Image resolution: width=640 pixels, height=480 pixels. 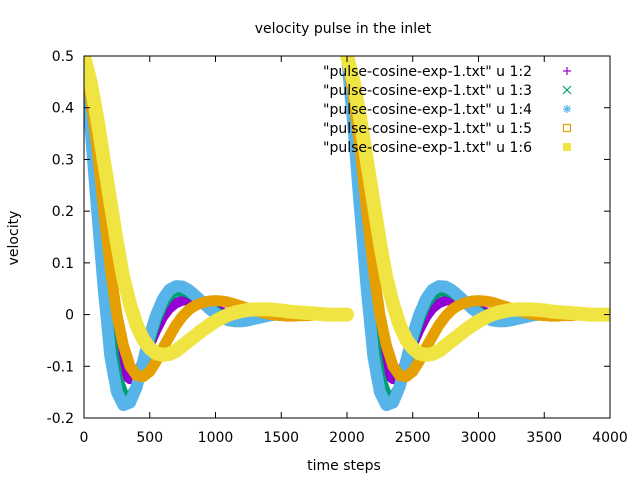 What do you see at coordinates (343, 29) in the screenshot?
I see `chart-title: velocity pulse in the inlet` at bounding box center [343, 29].